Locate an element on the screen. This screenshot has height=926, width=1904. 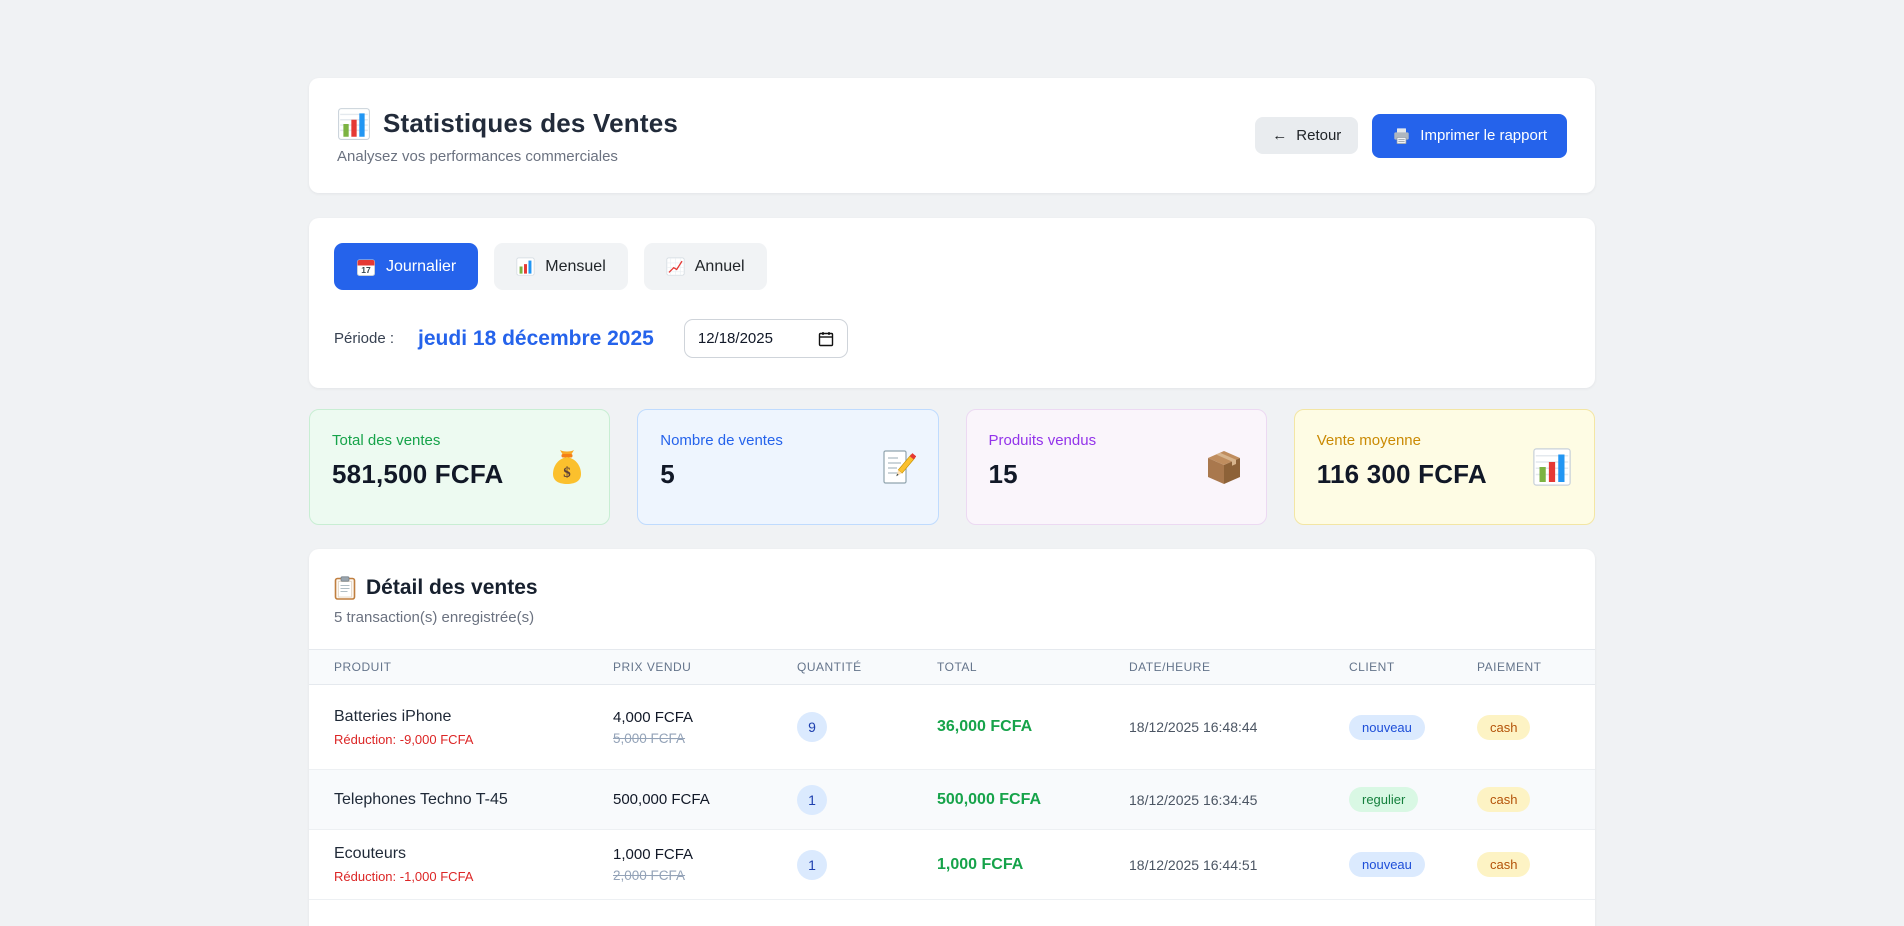
transaction-count: 5 transaction(s) enregistrée(s) is located at coordinates (434, 617).